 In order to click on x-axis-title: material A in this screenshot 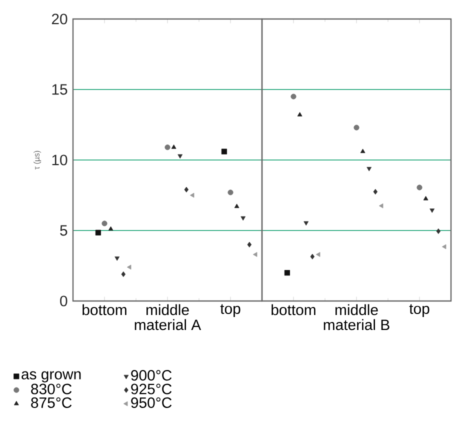, I will do `click(168, 324)`.